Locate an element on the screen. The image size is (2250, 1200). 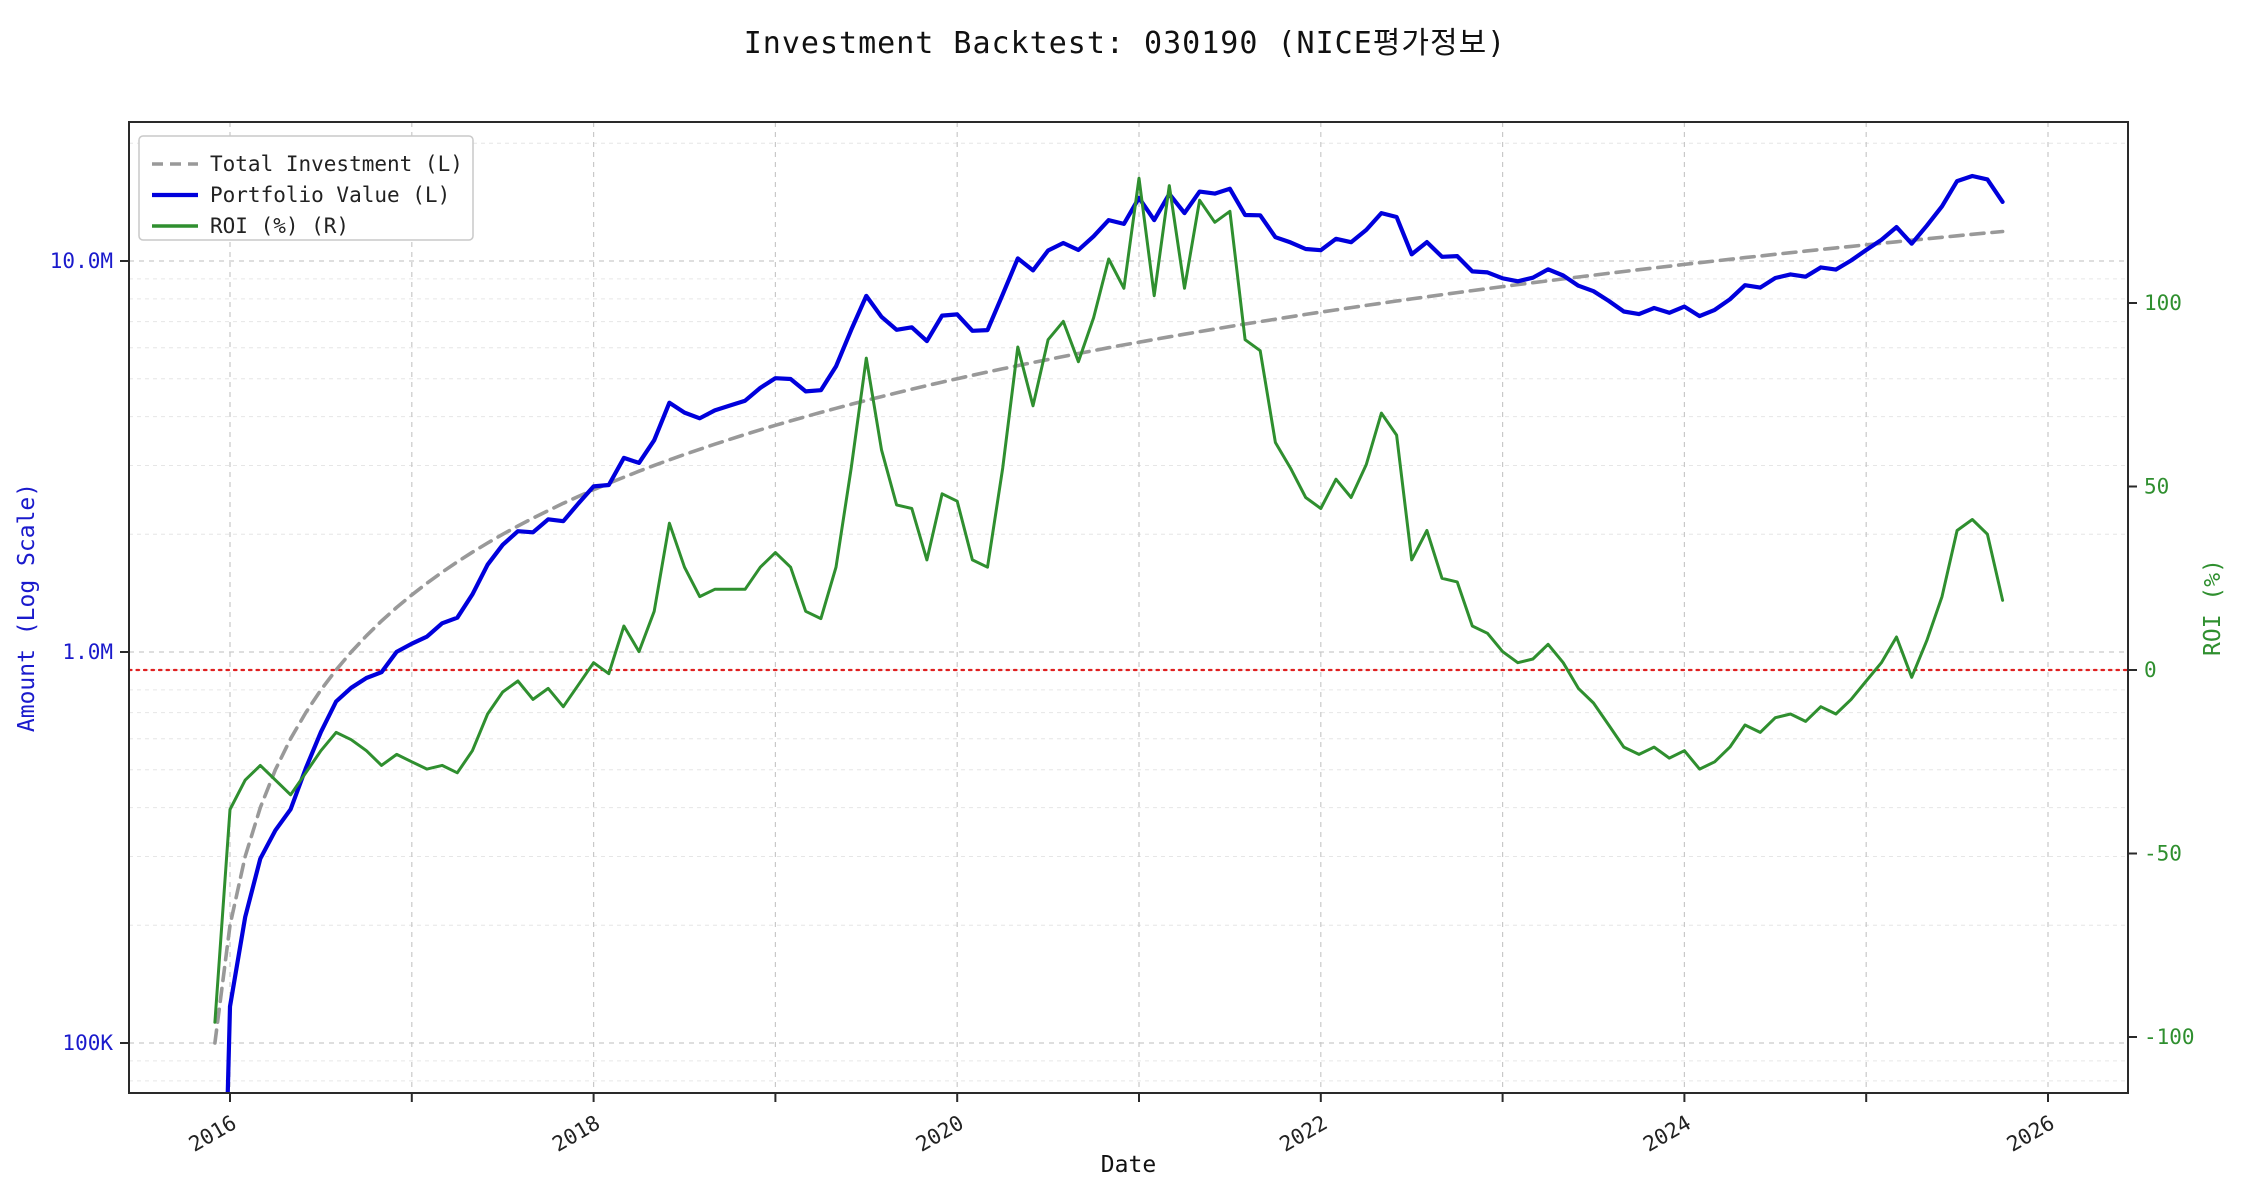
bottom-tick-label: 2022 is located at coordinates (1303, 1134).